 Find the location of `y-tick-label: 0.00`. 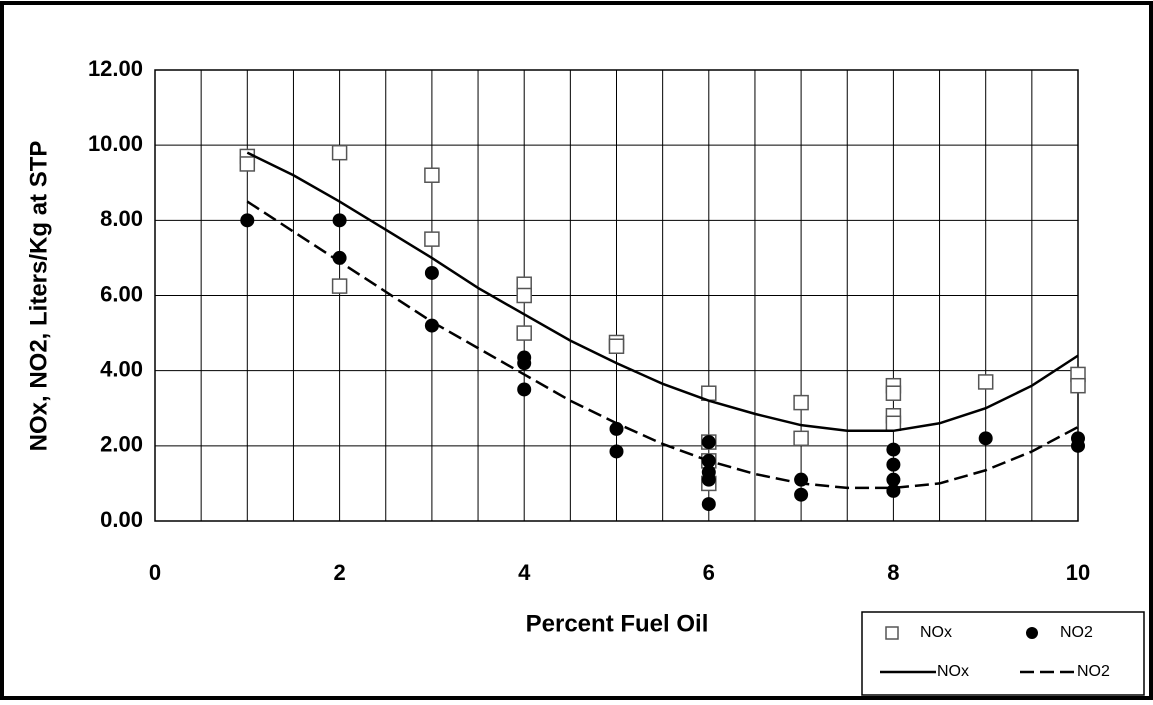

y-tick-label: 0.00 is located at coordinates (121, 519).